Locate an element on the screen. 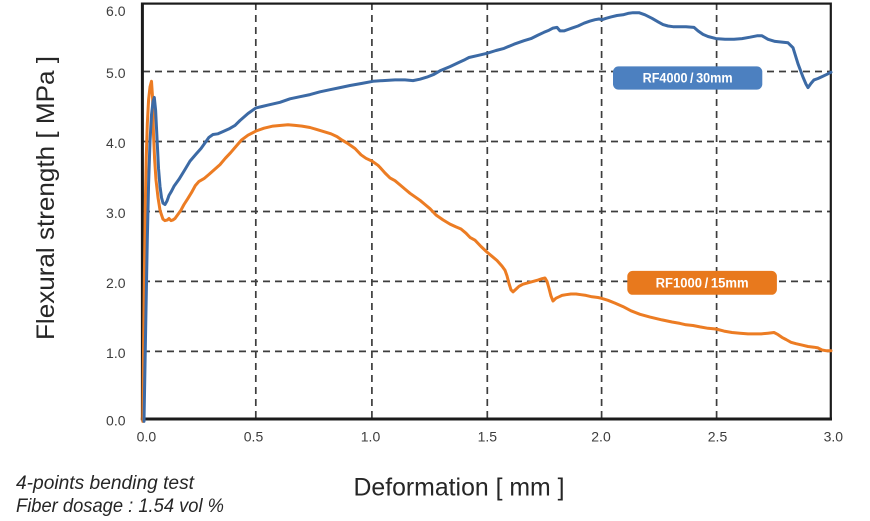 This screenshot has width=870, height=521. svg-text: RF4000 / 30mm is located at coordinates (688, 78).